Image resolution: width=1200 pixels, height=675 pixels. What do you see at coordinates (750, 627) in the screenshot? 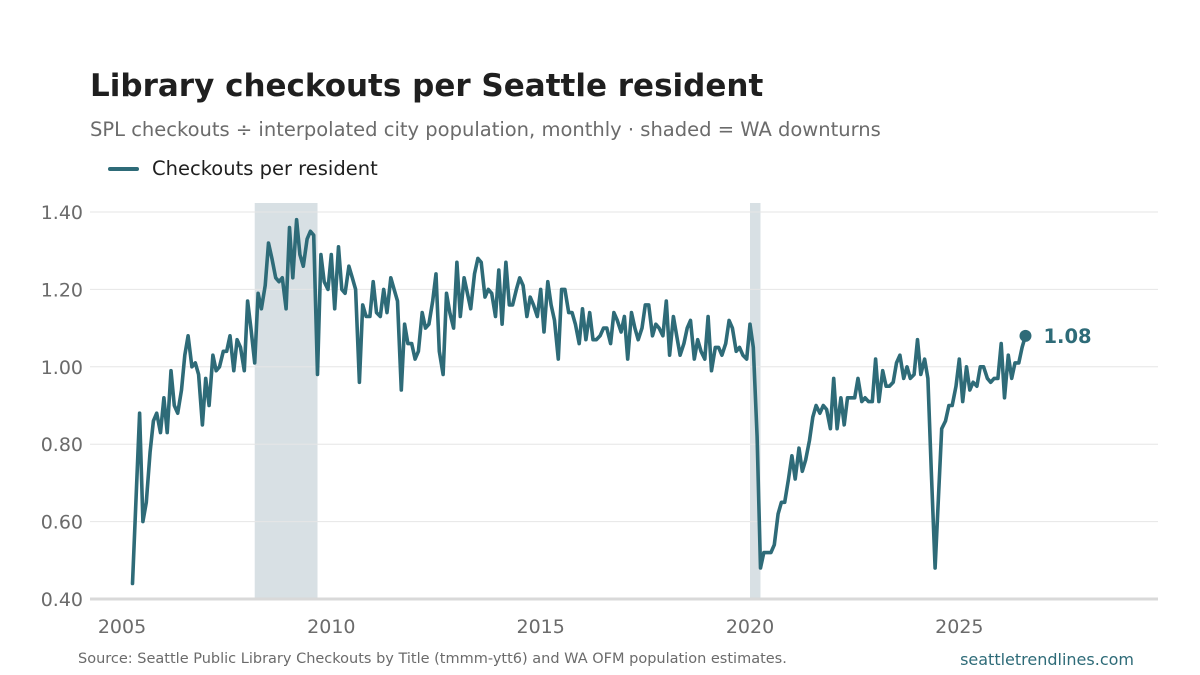
I see `x-tick-label: 2020` at bounding box center [750, 627].